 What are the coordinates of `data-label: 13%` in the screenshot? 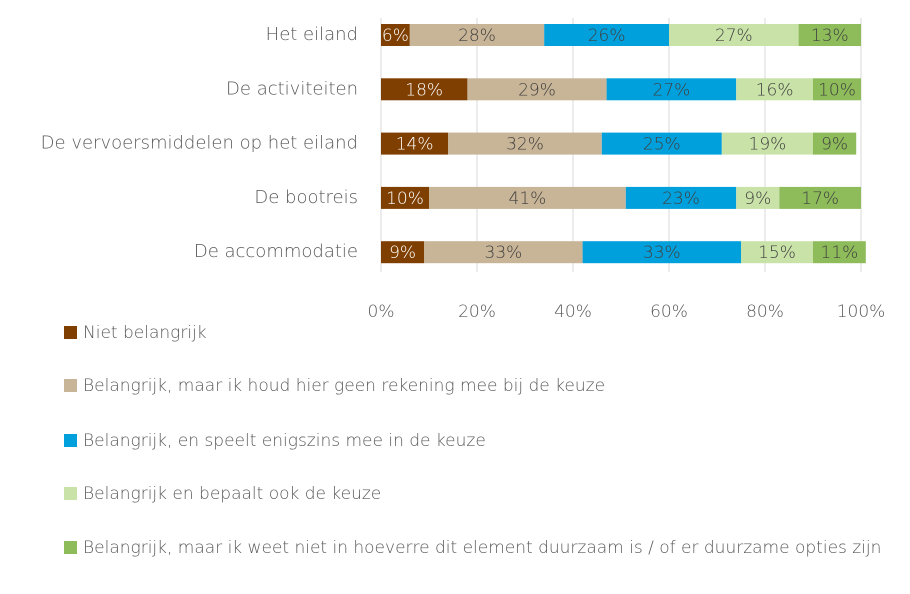 It's located at (830, 36).